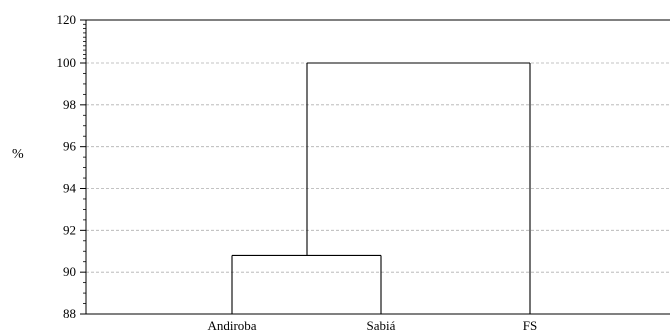 The image size is (670, 335). What do you see at coordinates (381, 325) in the screenshot?
I see `leaf-label-sabi-: Sabiá` at bounding box center [381, 325].